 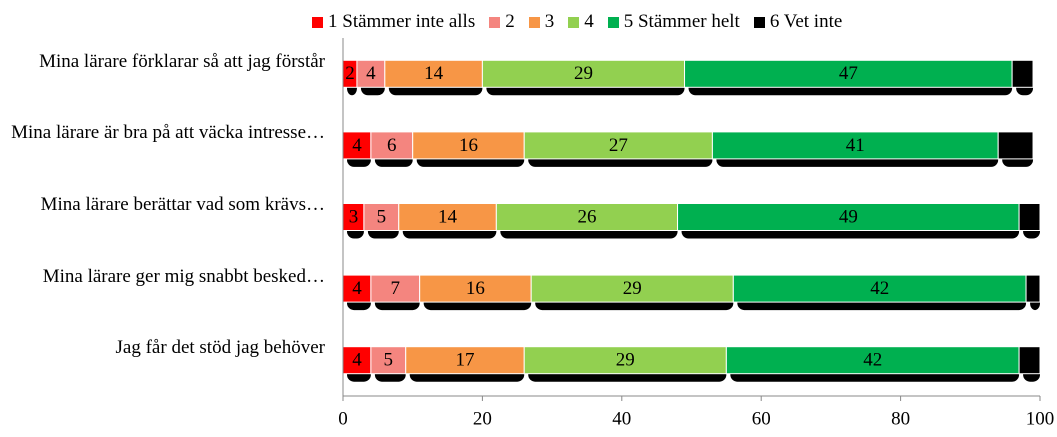 What do you see at coordinates (510, 21) in the screenshot?
I see `legend-label: 2` at bounding box center [510, 21].